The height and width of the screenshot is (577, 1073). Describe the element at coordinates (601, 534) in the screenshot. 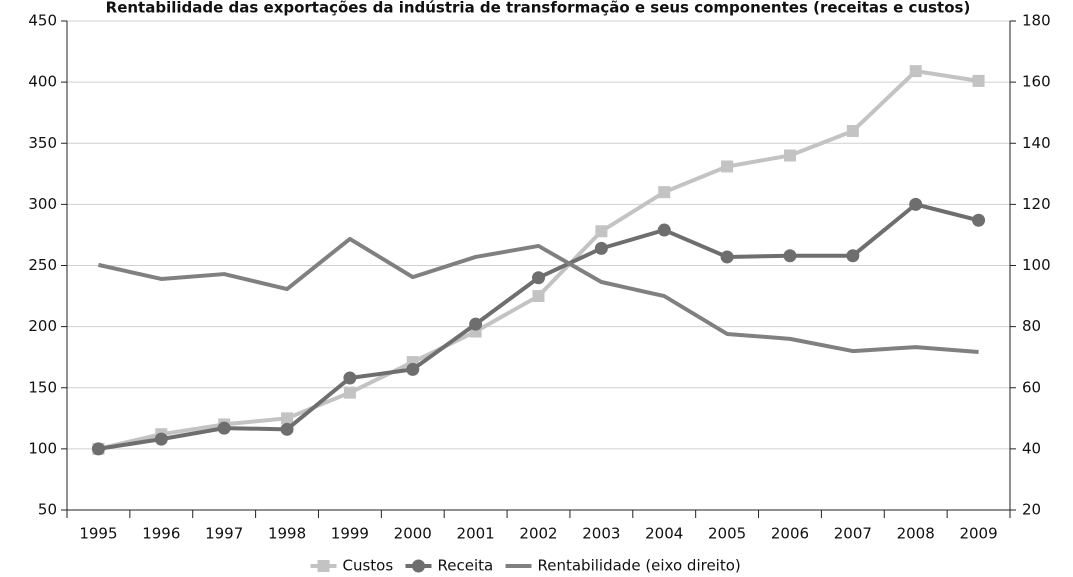

I see `x-tick-label: 2003` at that location.